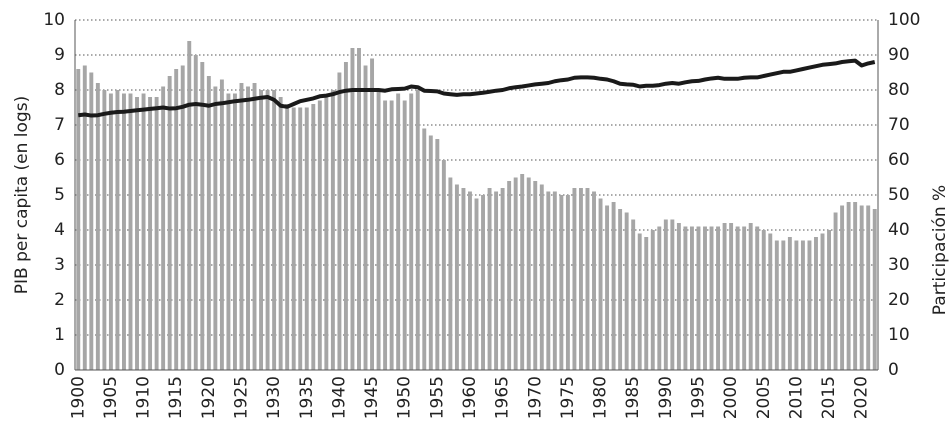 The width and height of the screenshot is (952, 431). I want to click on x-tick-label: 2020, so click(862, 397).